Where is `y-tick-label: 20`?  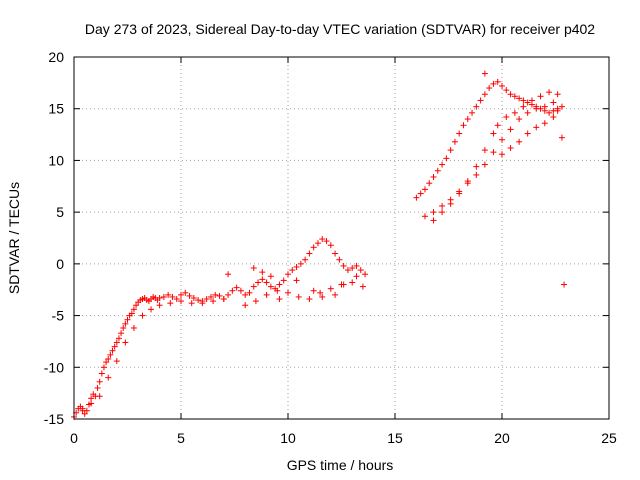 y-tick-label: 20 is located at coordinates (56, 57).